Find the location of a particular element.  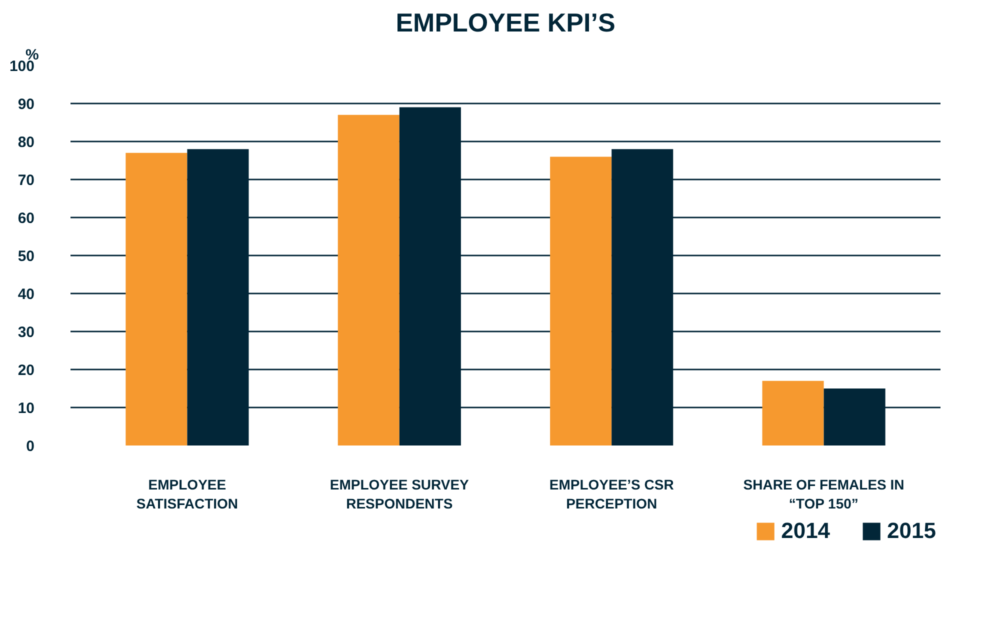

x-tick-label: EMPLOYEE SURVEY RESPONDENTS is located at coordinates (400, 494).